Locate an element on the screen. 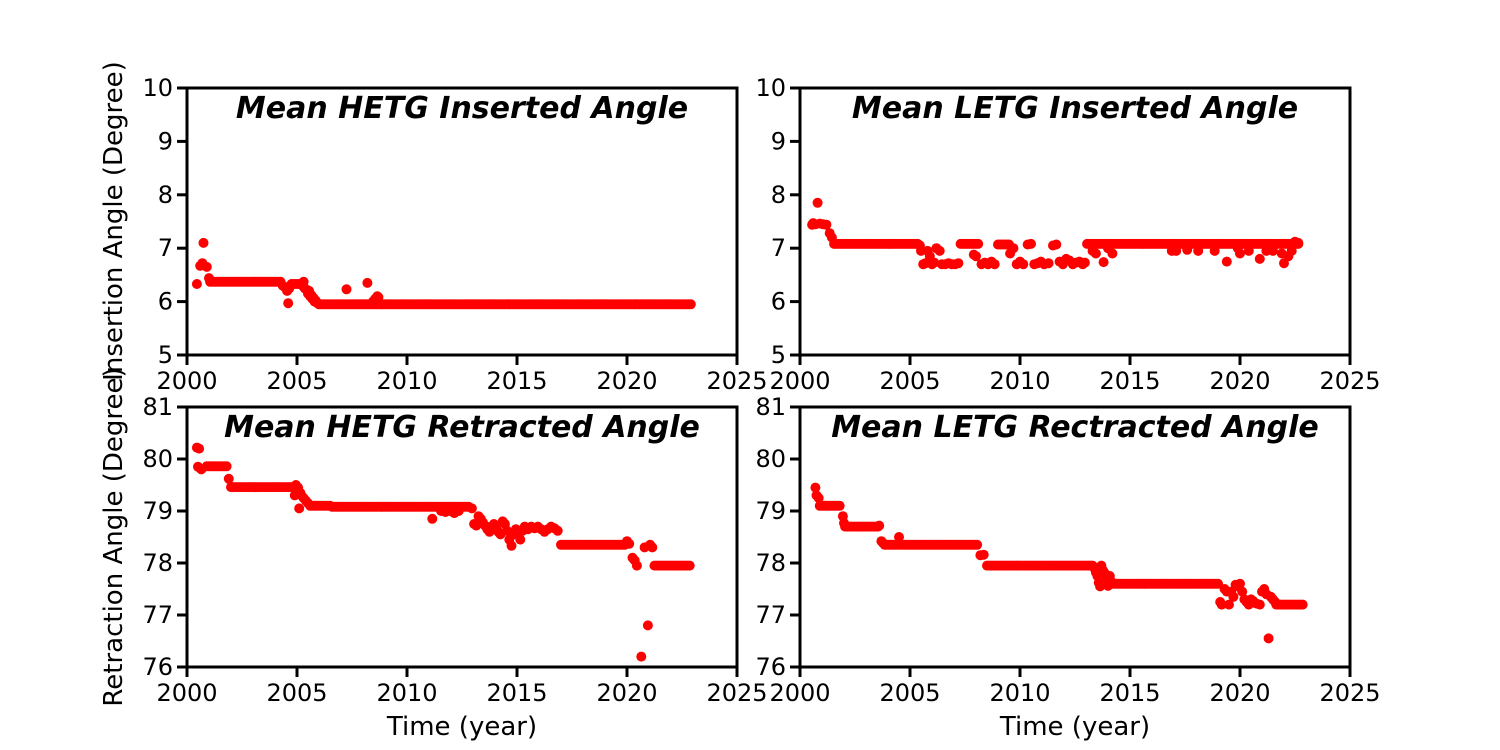 This screenshot has width=1500, height=750. y-tick-labels-hetg-inserted: 5 6 7 8 9 10 is located at coordinates (157, 221).